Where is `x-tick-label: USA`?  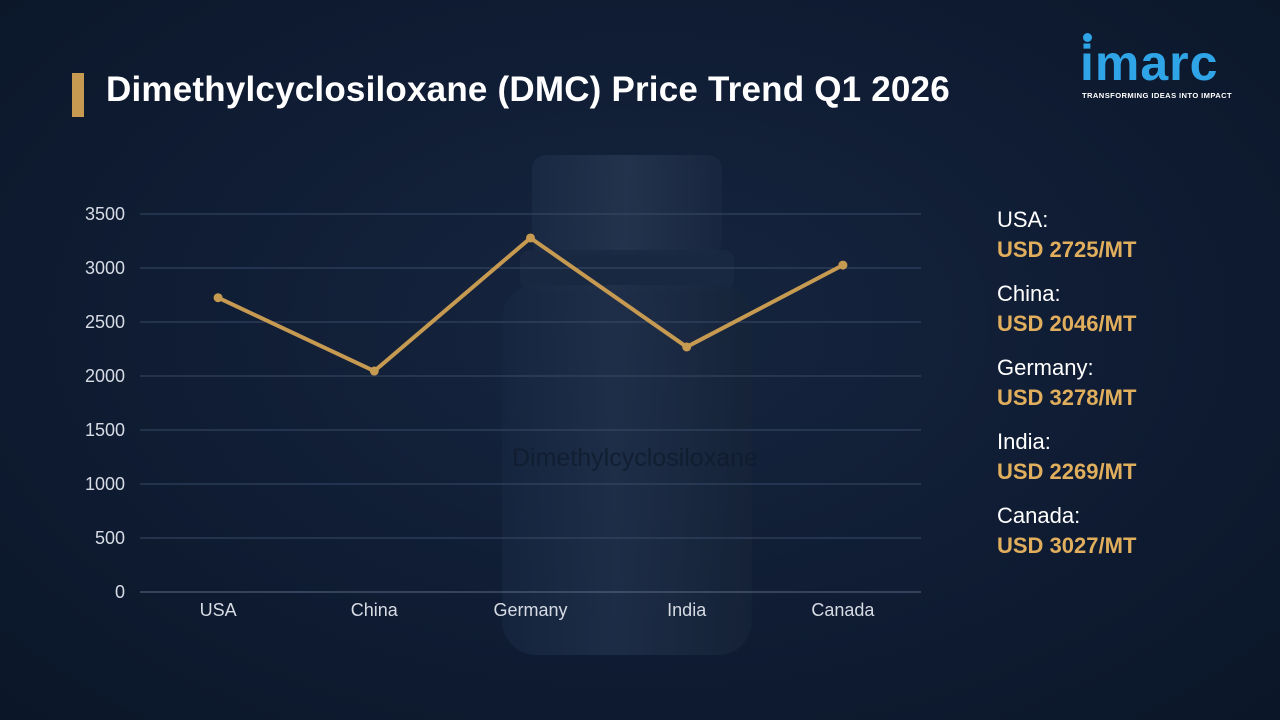 x-tick-label: USA is located at coordinates (218, 610).